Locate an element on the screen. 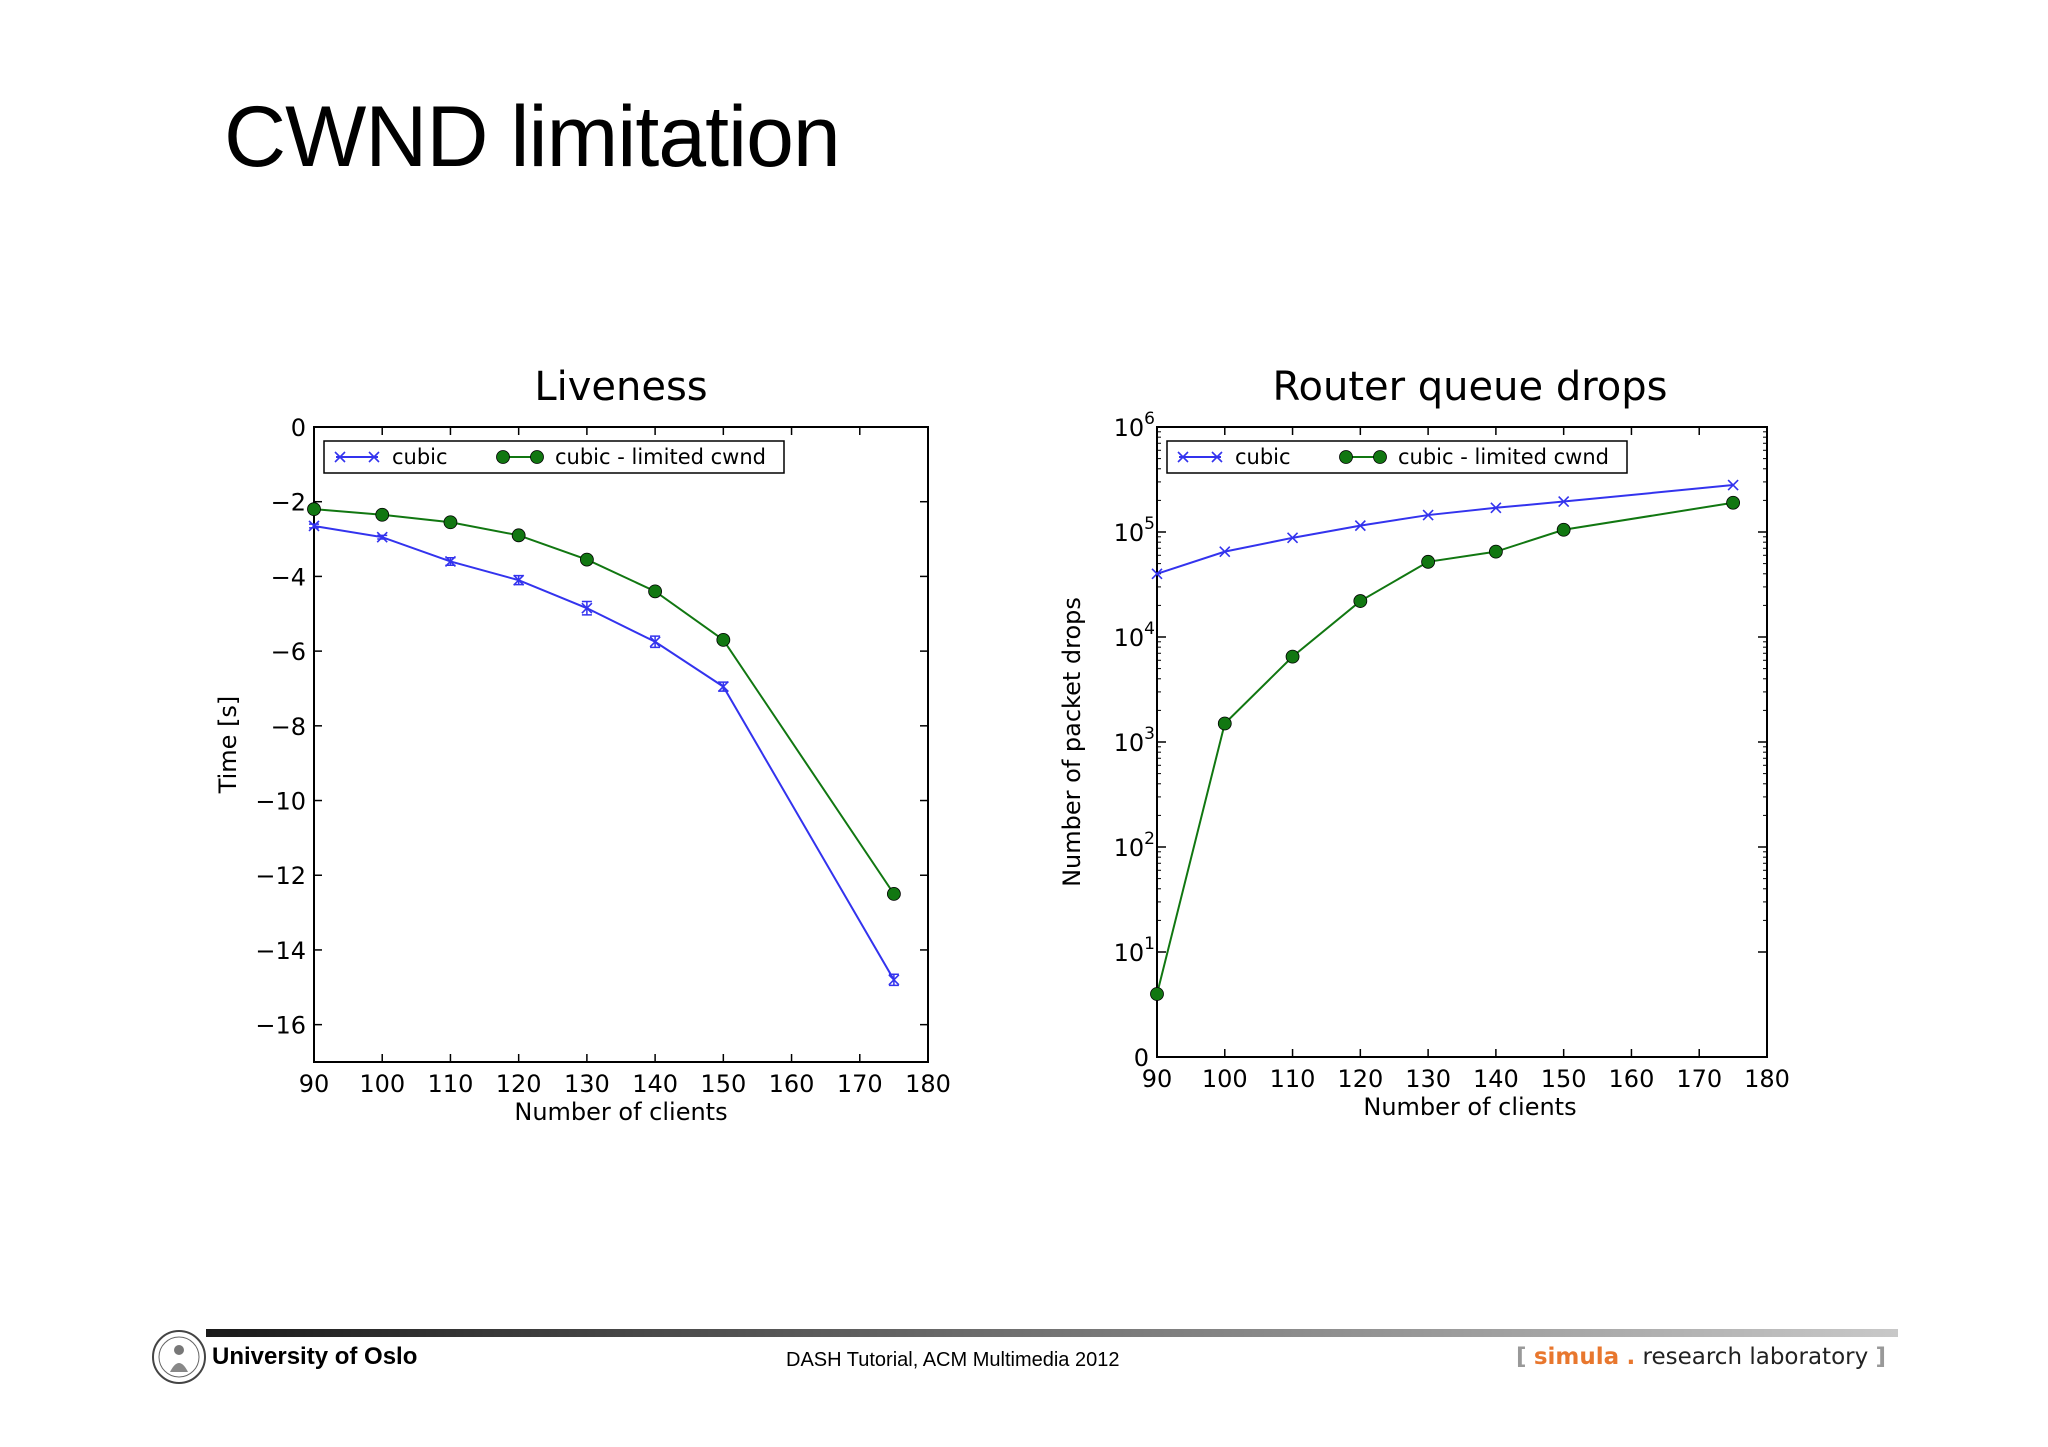  y-tick-label: 10³ is located at coordinates (1134, 740).